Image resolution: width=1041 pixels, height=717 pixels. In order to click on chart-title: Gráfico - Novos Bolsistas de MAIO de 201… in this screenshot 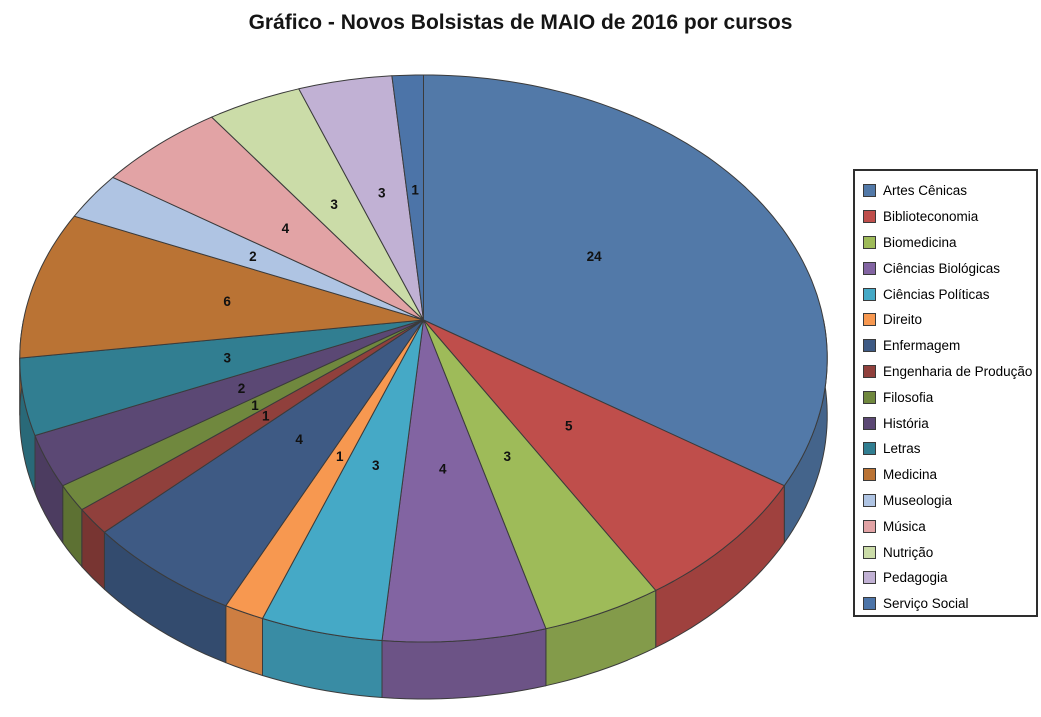, I will do `click(520, 22)`.